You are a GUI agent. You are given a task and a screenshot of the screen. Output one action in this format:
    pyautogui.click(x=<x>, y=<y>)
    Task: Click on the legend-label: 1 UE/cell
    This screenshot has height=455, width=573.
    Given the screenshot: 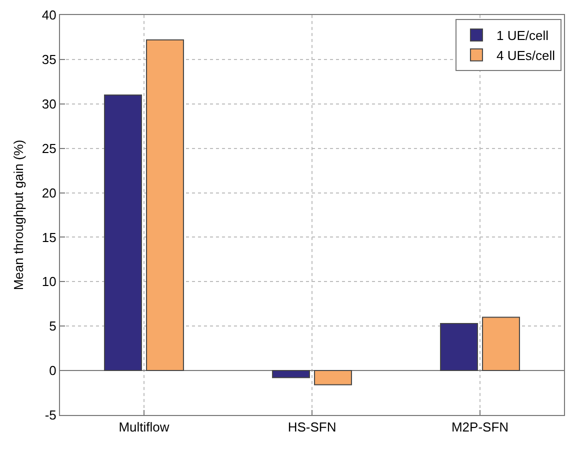 What is the action you would take?
    pyautogui.click(x=522, y=36)
    